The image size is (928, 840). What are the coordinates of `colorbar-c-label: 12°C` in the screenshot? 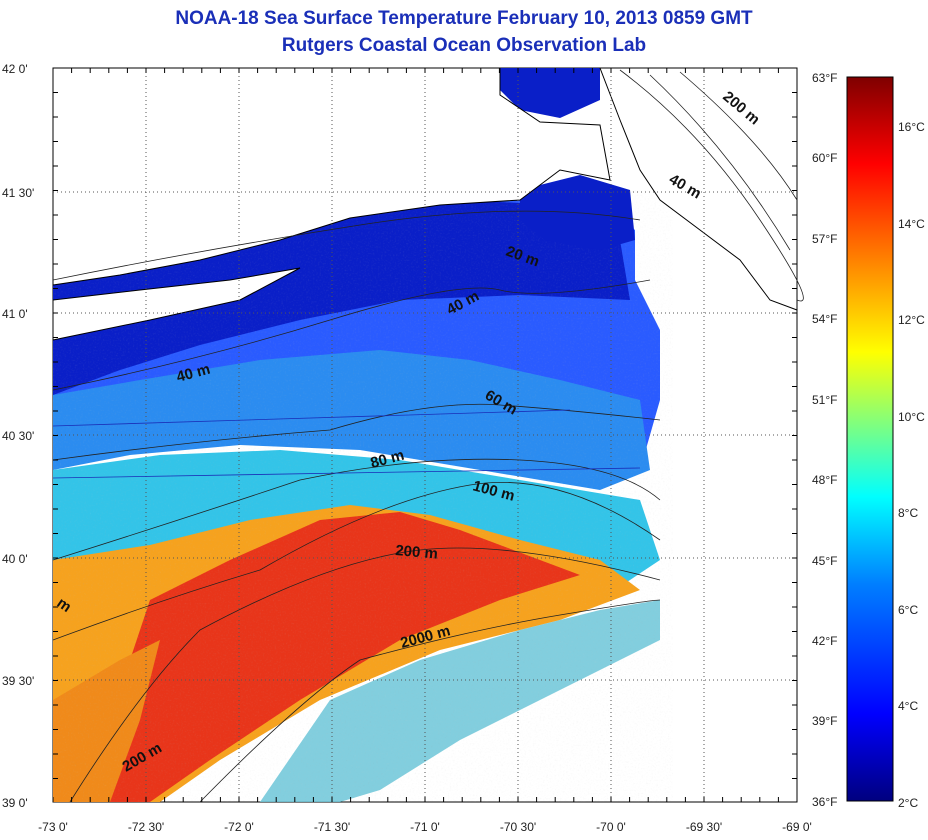 It's located at (911, 320).